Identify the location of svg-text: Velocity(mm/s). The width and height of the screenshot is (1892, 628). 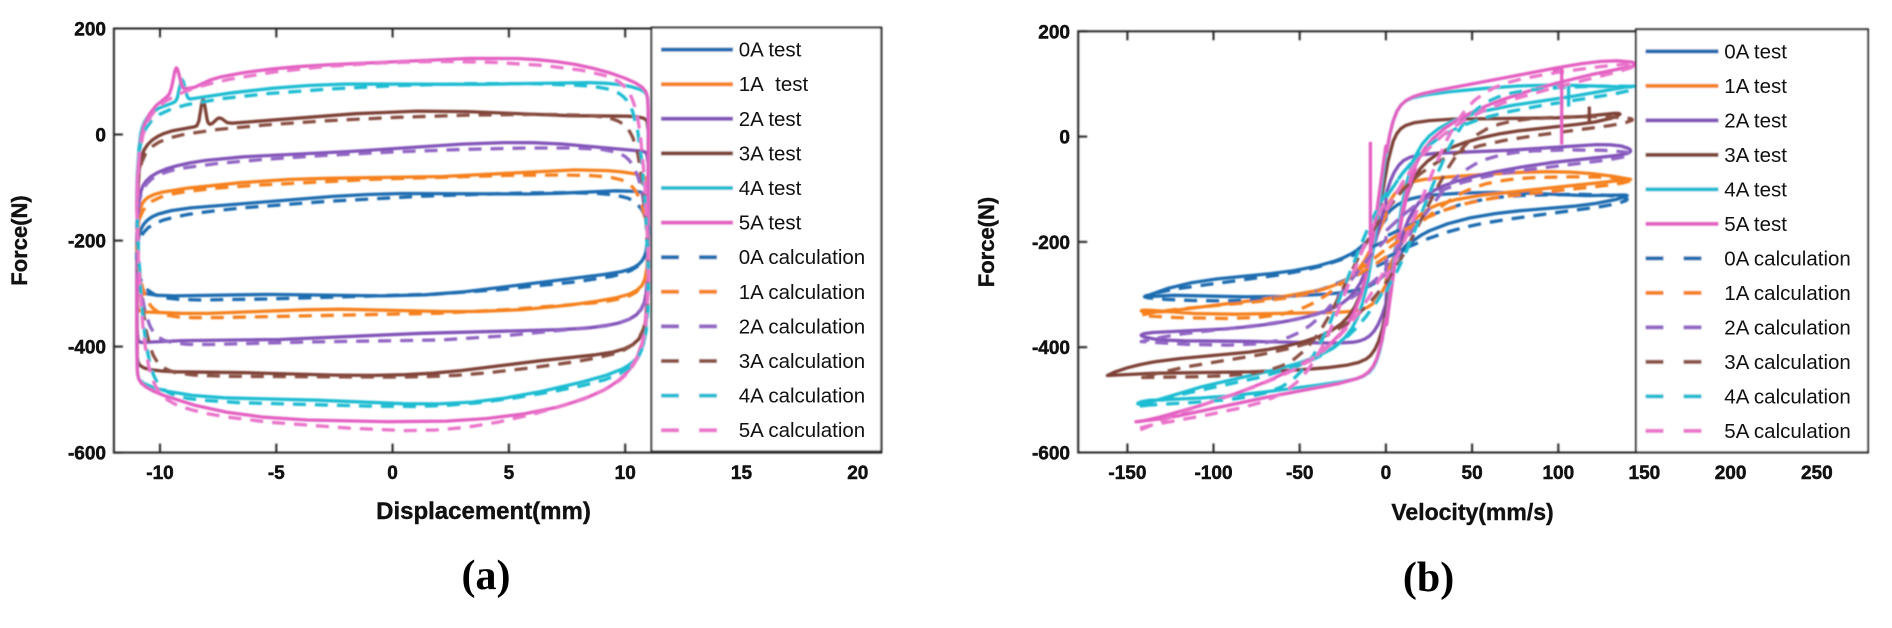
(1472, 512).